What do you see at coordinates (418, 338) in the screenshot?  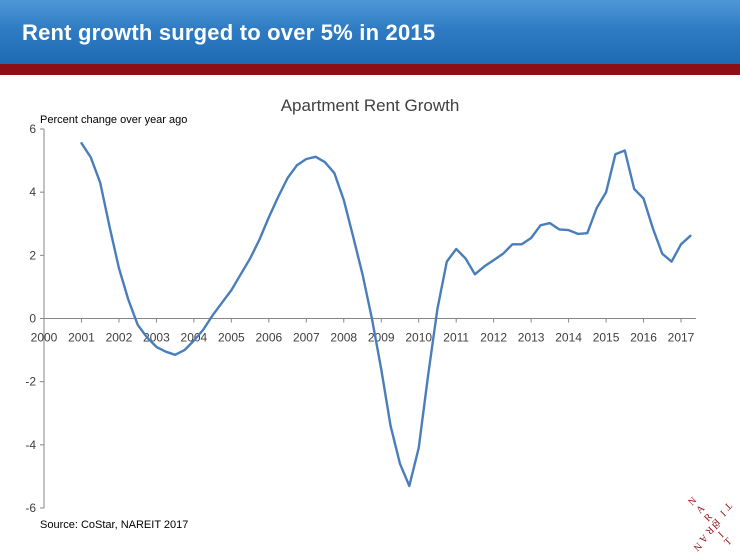 I see `x-tick-label: 2010` at bounding box center [418, 338].